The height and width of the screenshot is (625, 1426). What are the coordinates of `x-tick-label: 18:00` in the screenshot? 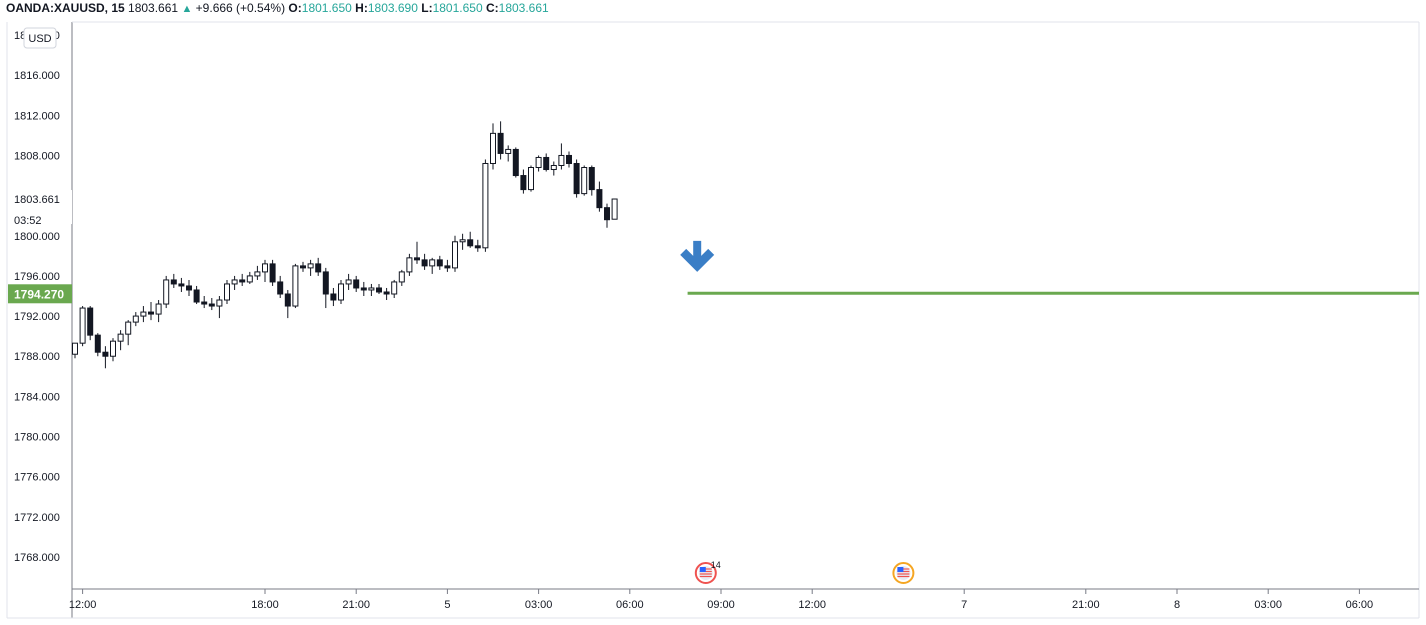 It's located at (265, 605).